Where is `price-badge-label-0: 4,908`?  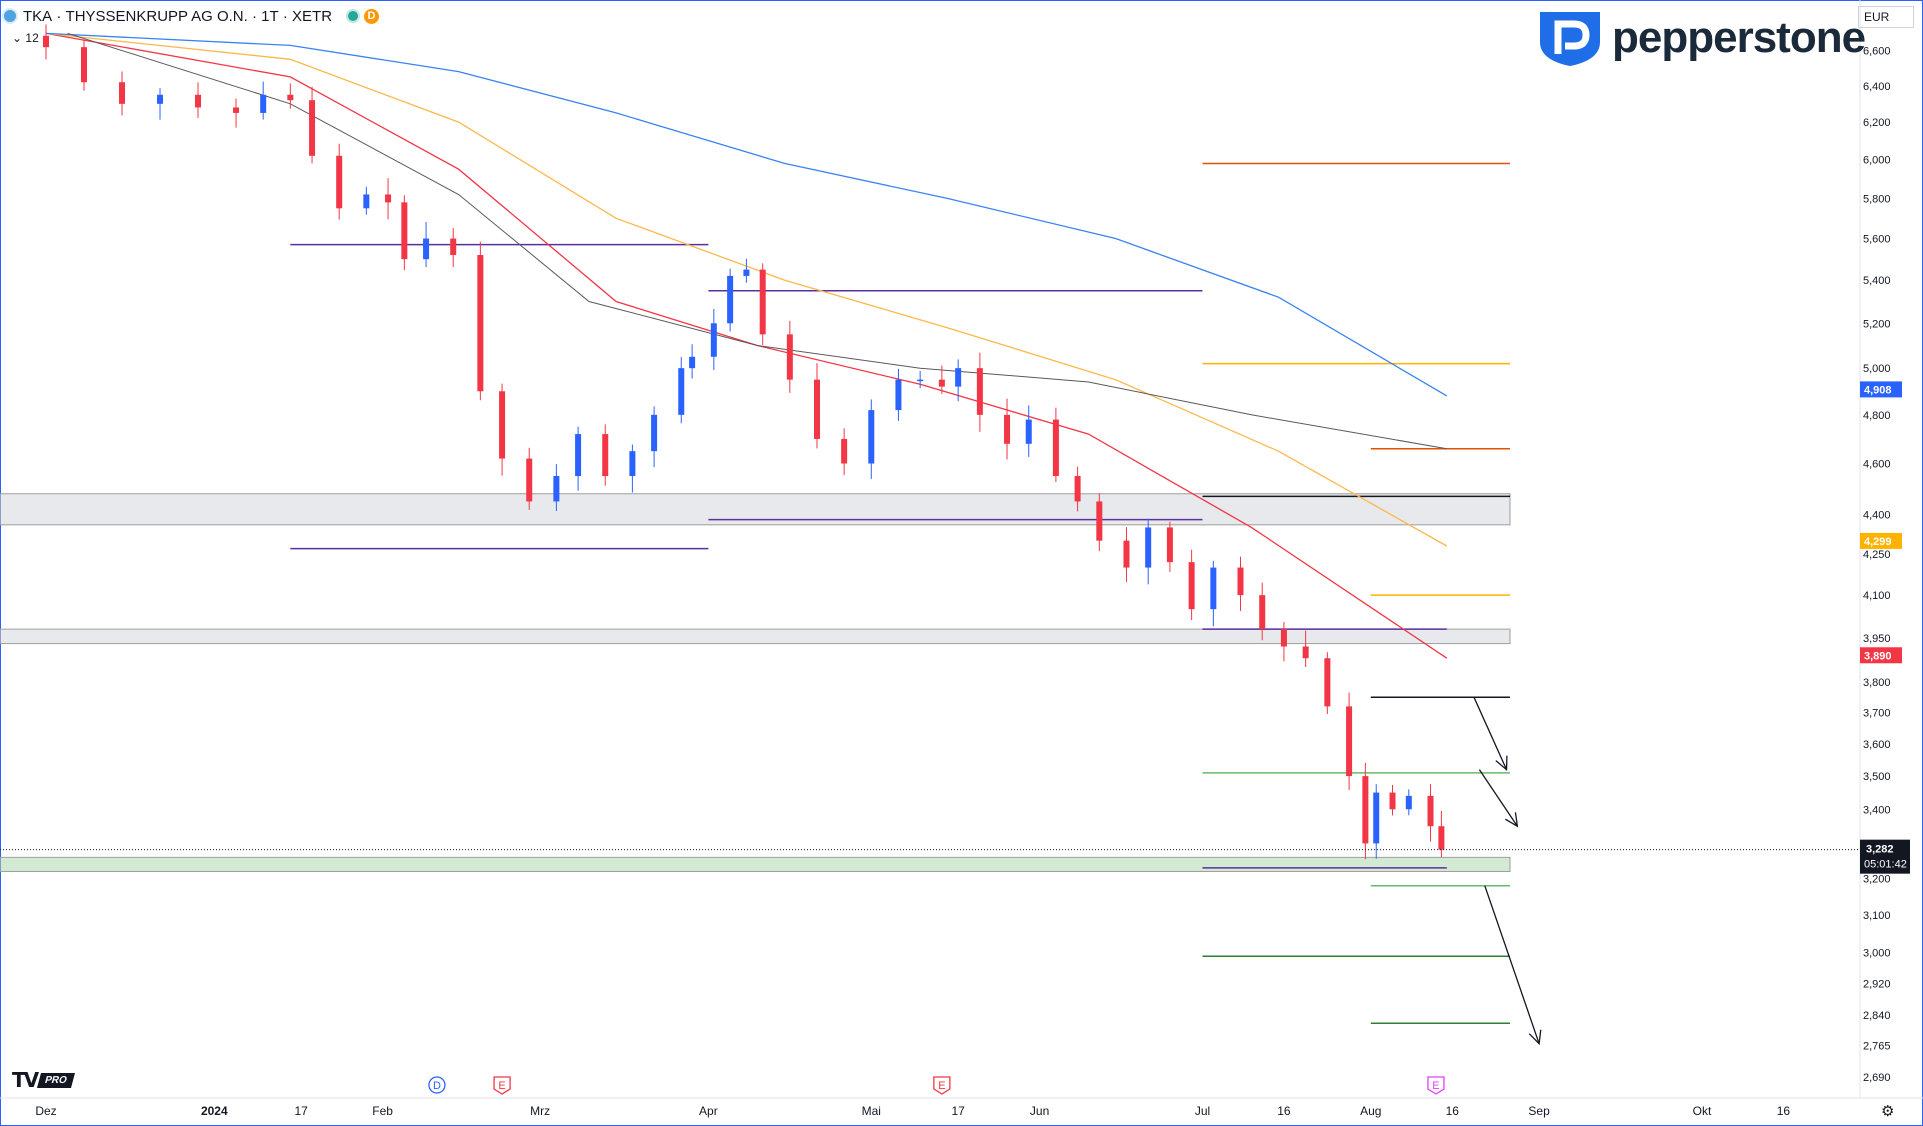 price-badge-label-0: 4,908 is located at coordinates (1878, 390).